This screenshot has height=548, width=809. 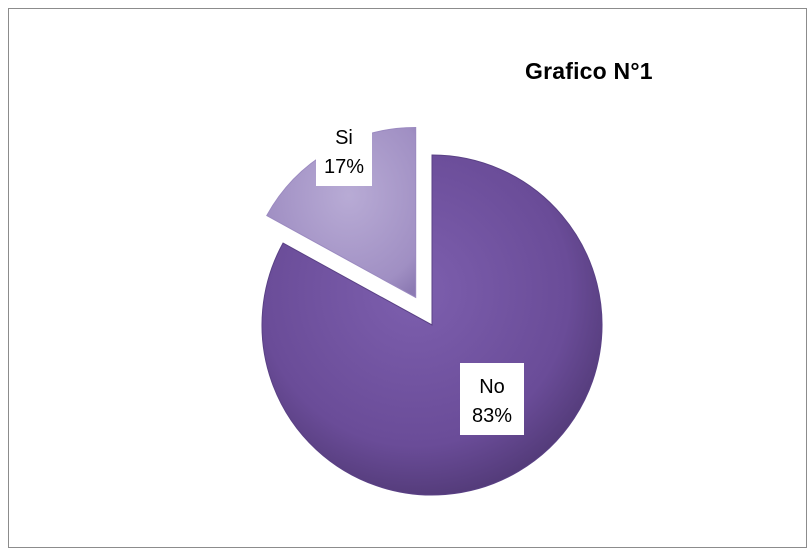 I want to click on slice-label-si: Si 17%, so click(x=344, y=150).